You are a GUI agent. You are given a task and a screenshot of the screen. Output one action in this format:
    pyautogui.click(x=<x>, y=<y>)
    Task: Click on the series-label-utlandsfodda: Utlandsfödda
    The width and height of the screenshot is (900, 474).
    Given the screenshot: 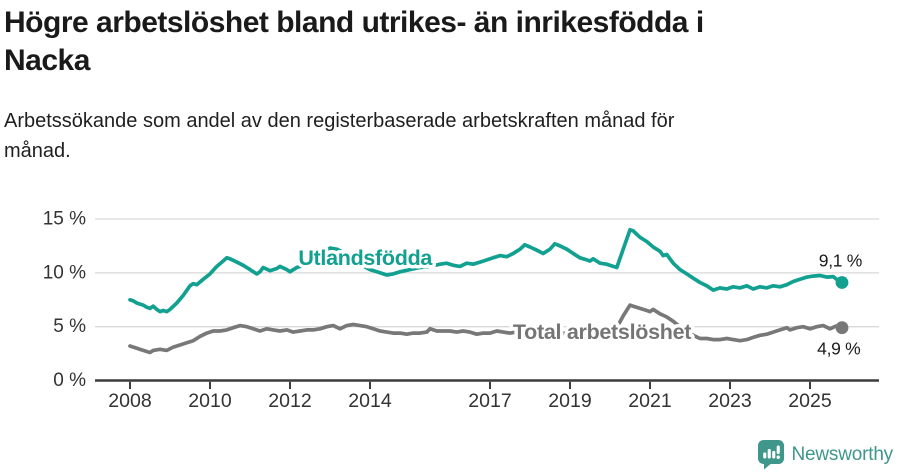 What is the action you would take?
    pyautogui.click(x=365, y=258)
    